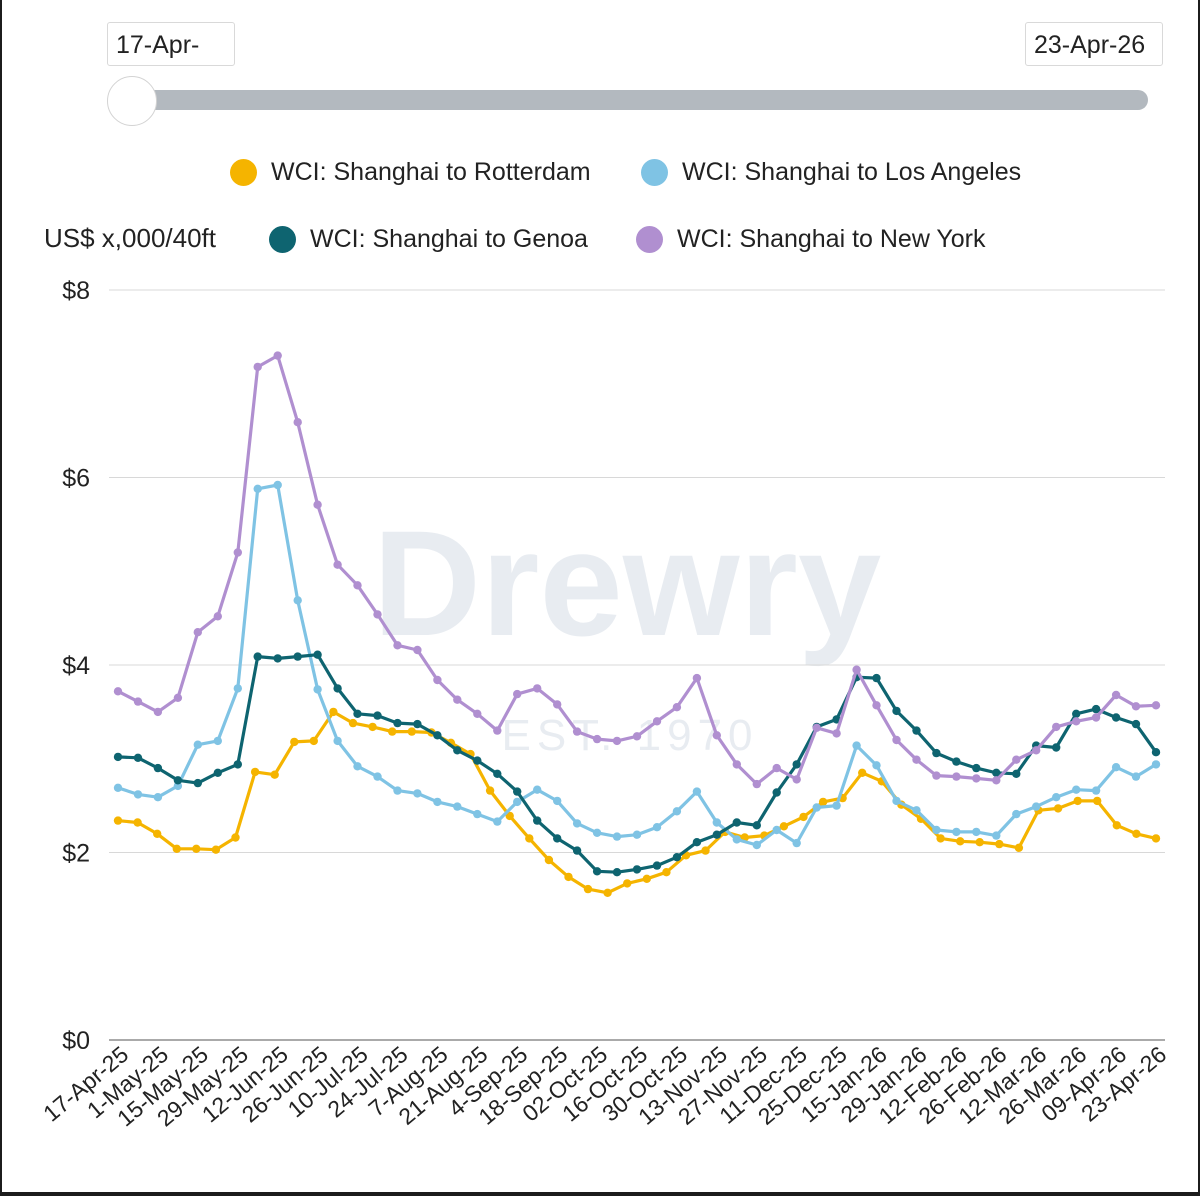 The height and width of the screenshot is (1196, 1200). Describe the element at coordinates (428, 239) in the screenshot. I see `legend-item-genoa: WCI: Shanghai to Genoa` at that location.